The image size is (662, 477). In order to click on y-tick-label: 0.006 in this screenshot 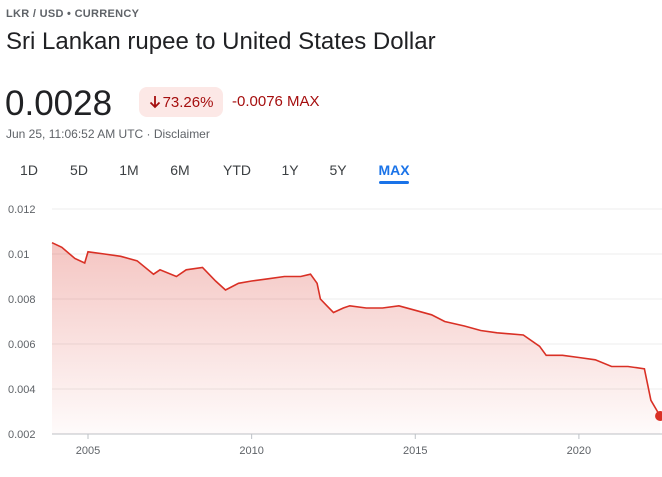, I will do `click(22, 345)`.